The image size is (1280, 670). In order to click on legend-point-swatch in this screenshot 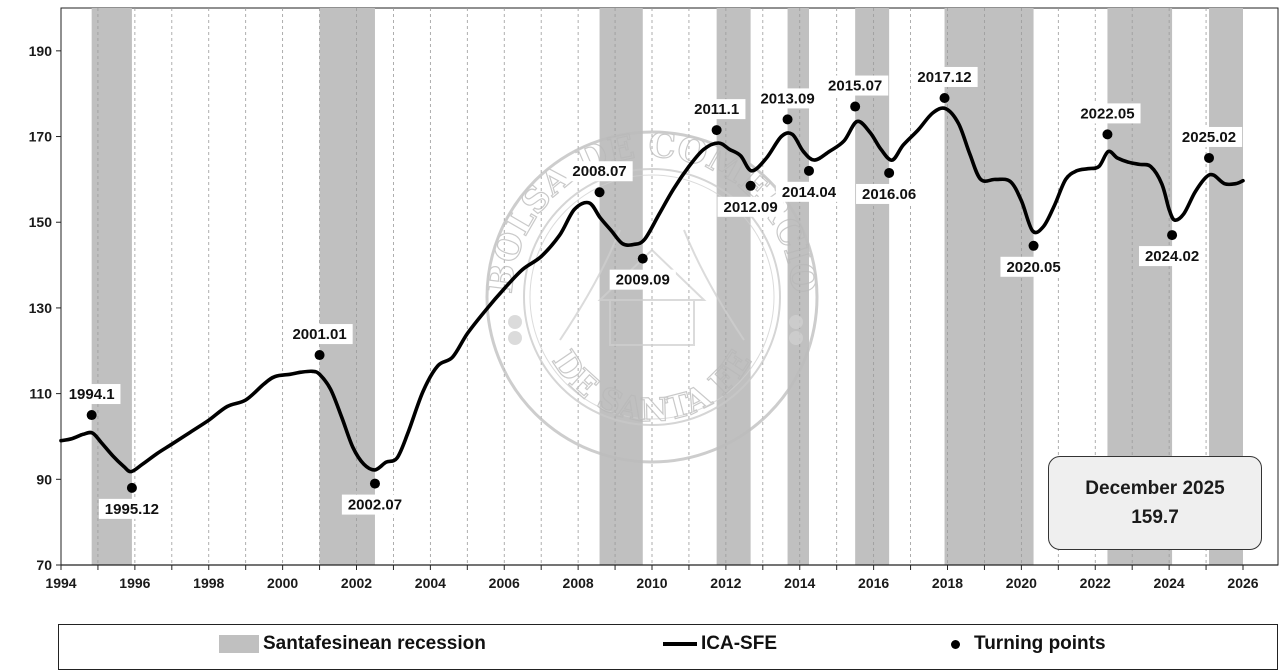, I will do `click(955, 644)`.